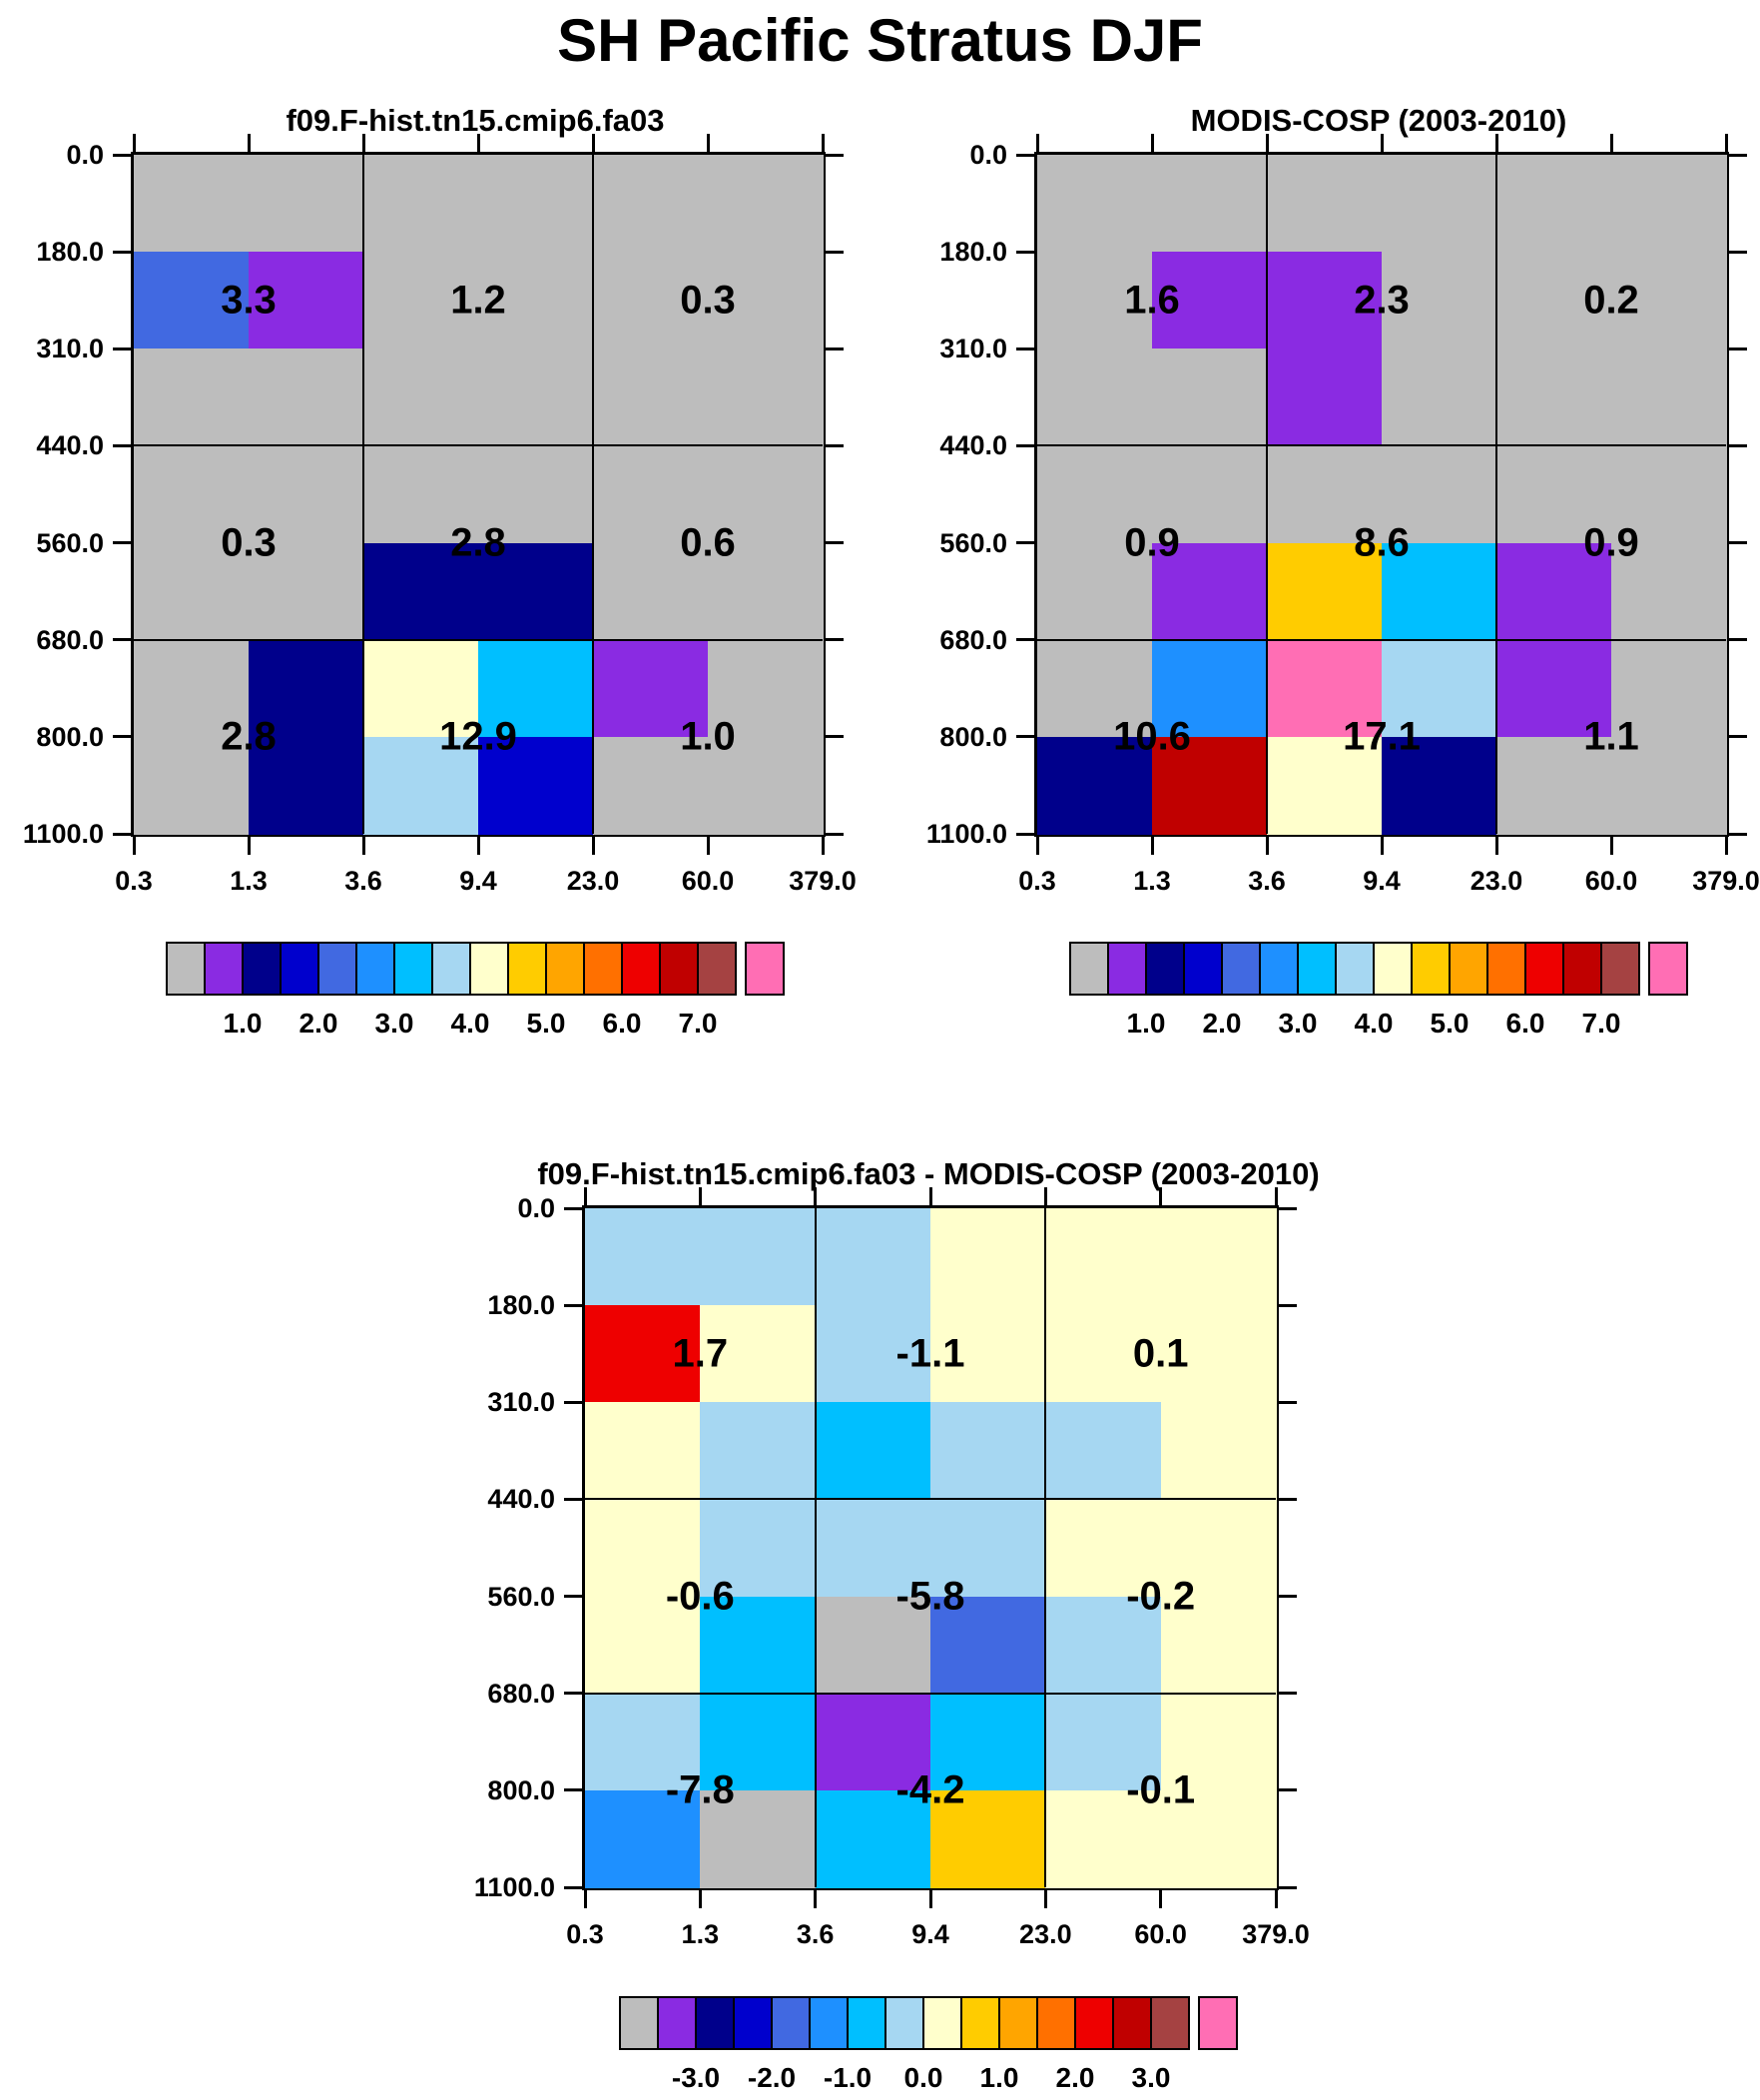 This screenshot has height=2100, width=1760. Describe the element at coordinates (521, 1693) in the screenshot. I see `y-tick-label: 680.0` at that location.